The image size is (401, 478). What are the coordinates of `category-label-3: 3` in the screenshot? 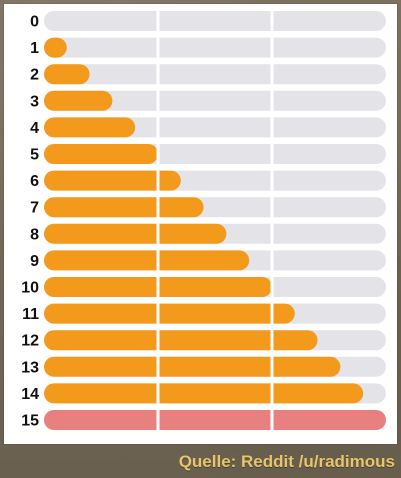 It's located at (34, 101).